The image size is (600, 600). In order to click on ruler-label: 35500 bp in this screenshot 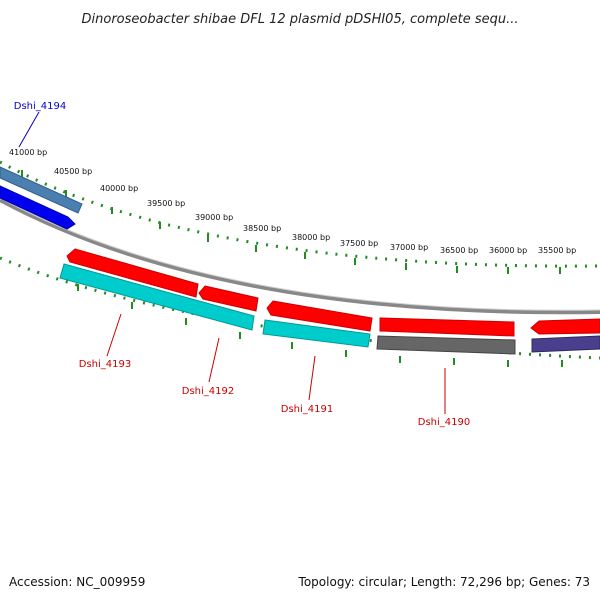, I will do `click(557, 250)`.